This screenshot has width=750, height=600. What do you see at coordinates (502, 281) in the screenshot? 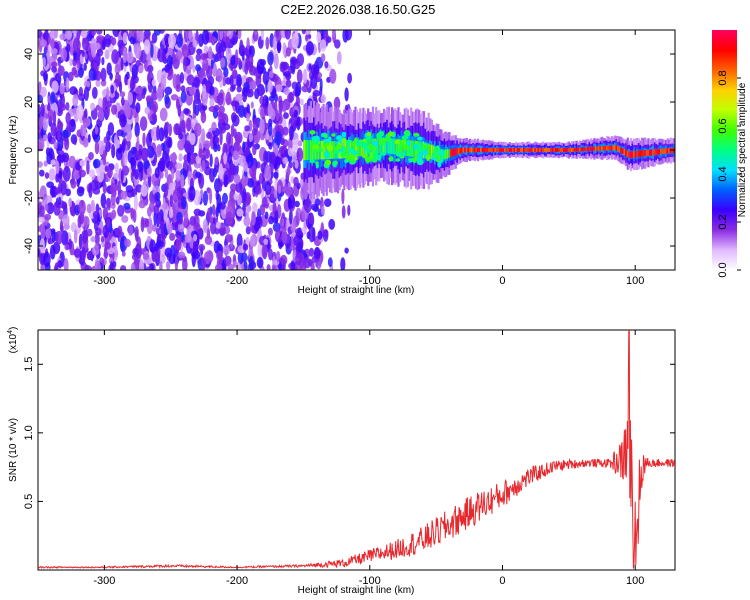
I see `x-tick-label: 0` at bounding box center [502, 281].